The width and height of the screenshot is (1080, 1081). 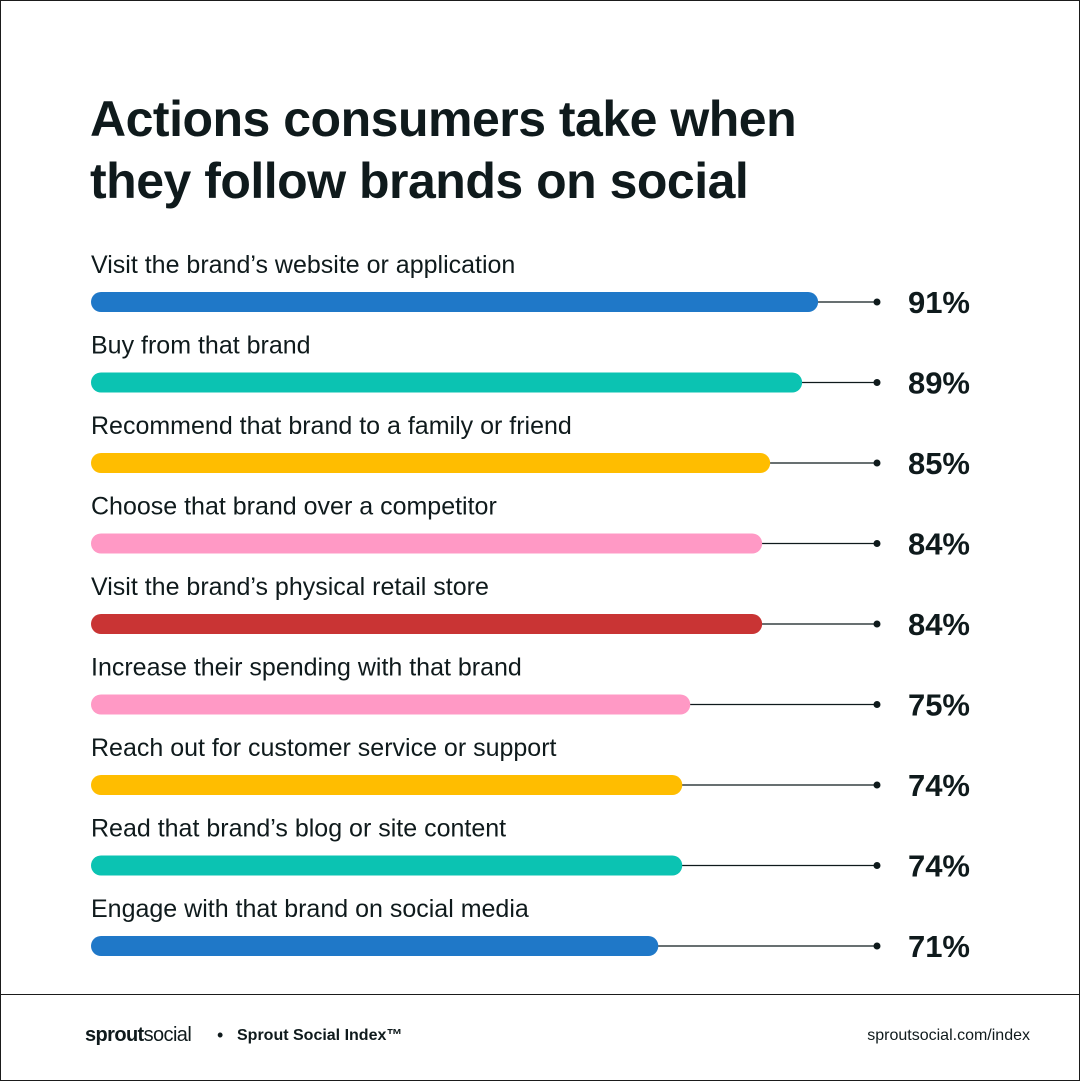 What do you see at coordinates (306, 668) in the screenshot?
I see `category-label: Increase their spending with that brand` at bounding box center [306, 668].